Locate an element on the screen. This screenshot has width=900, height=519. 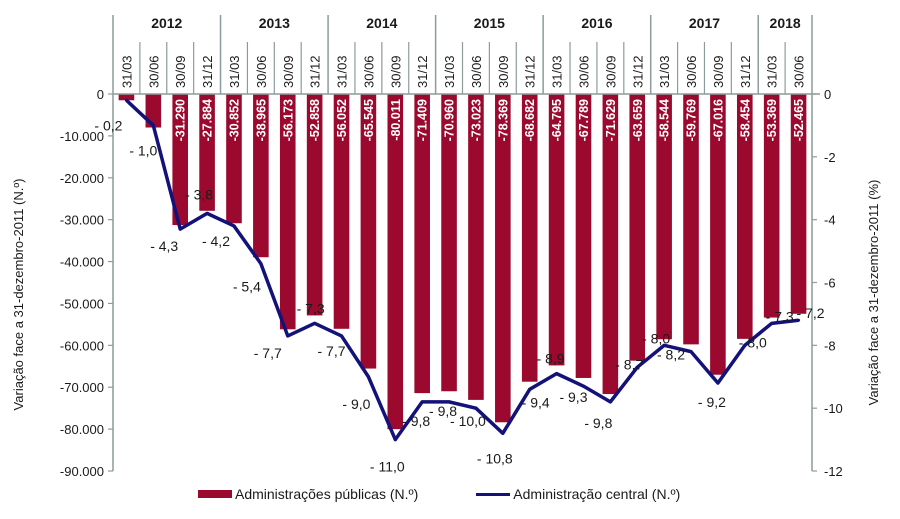
legend-swatch-line is located at coordinates (493, 494).